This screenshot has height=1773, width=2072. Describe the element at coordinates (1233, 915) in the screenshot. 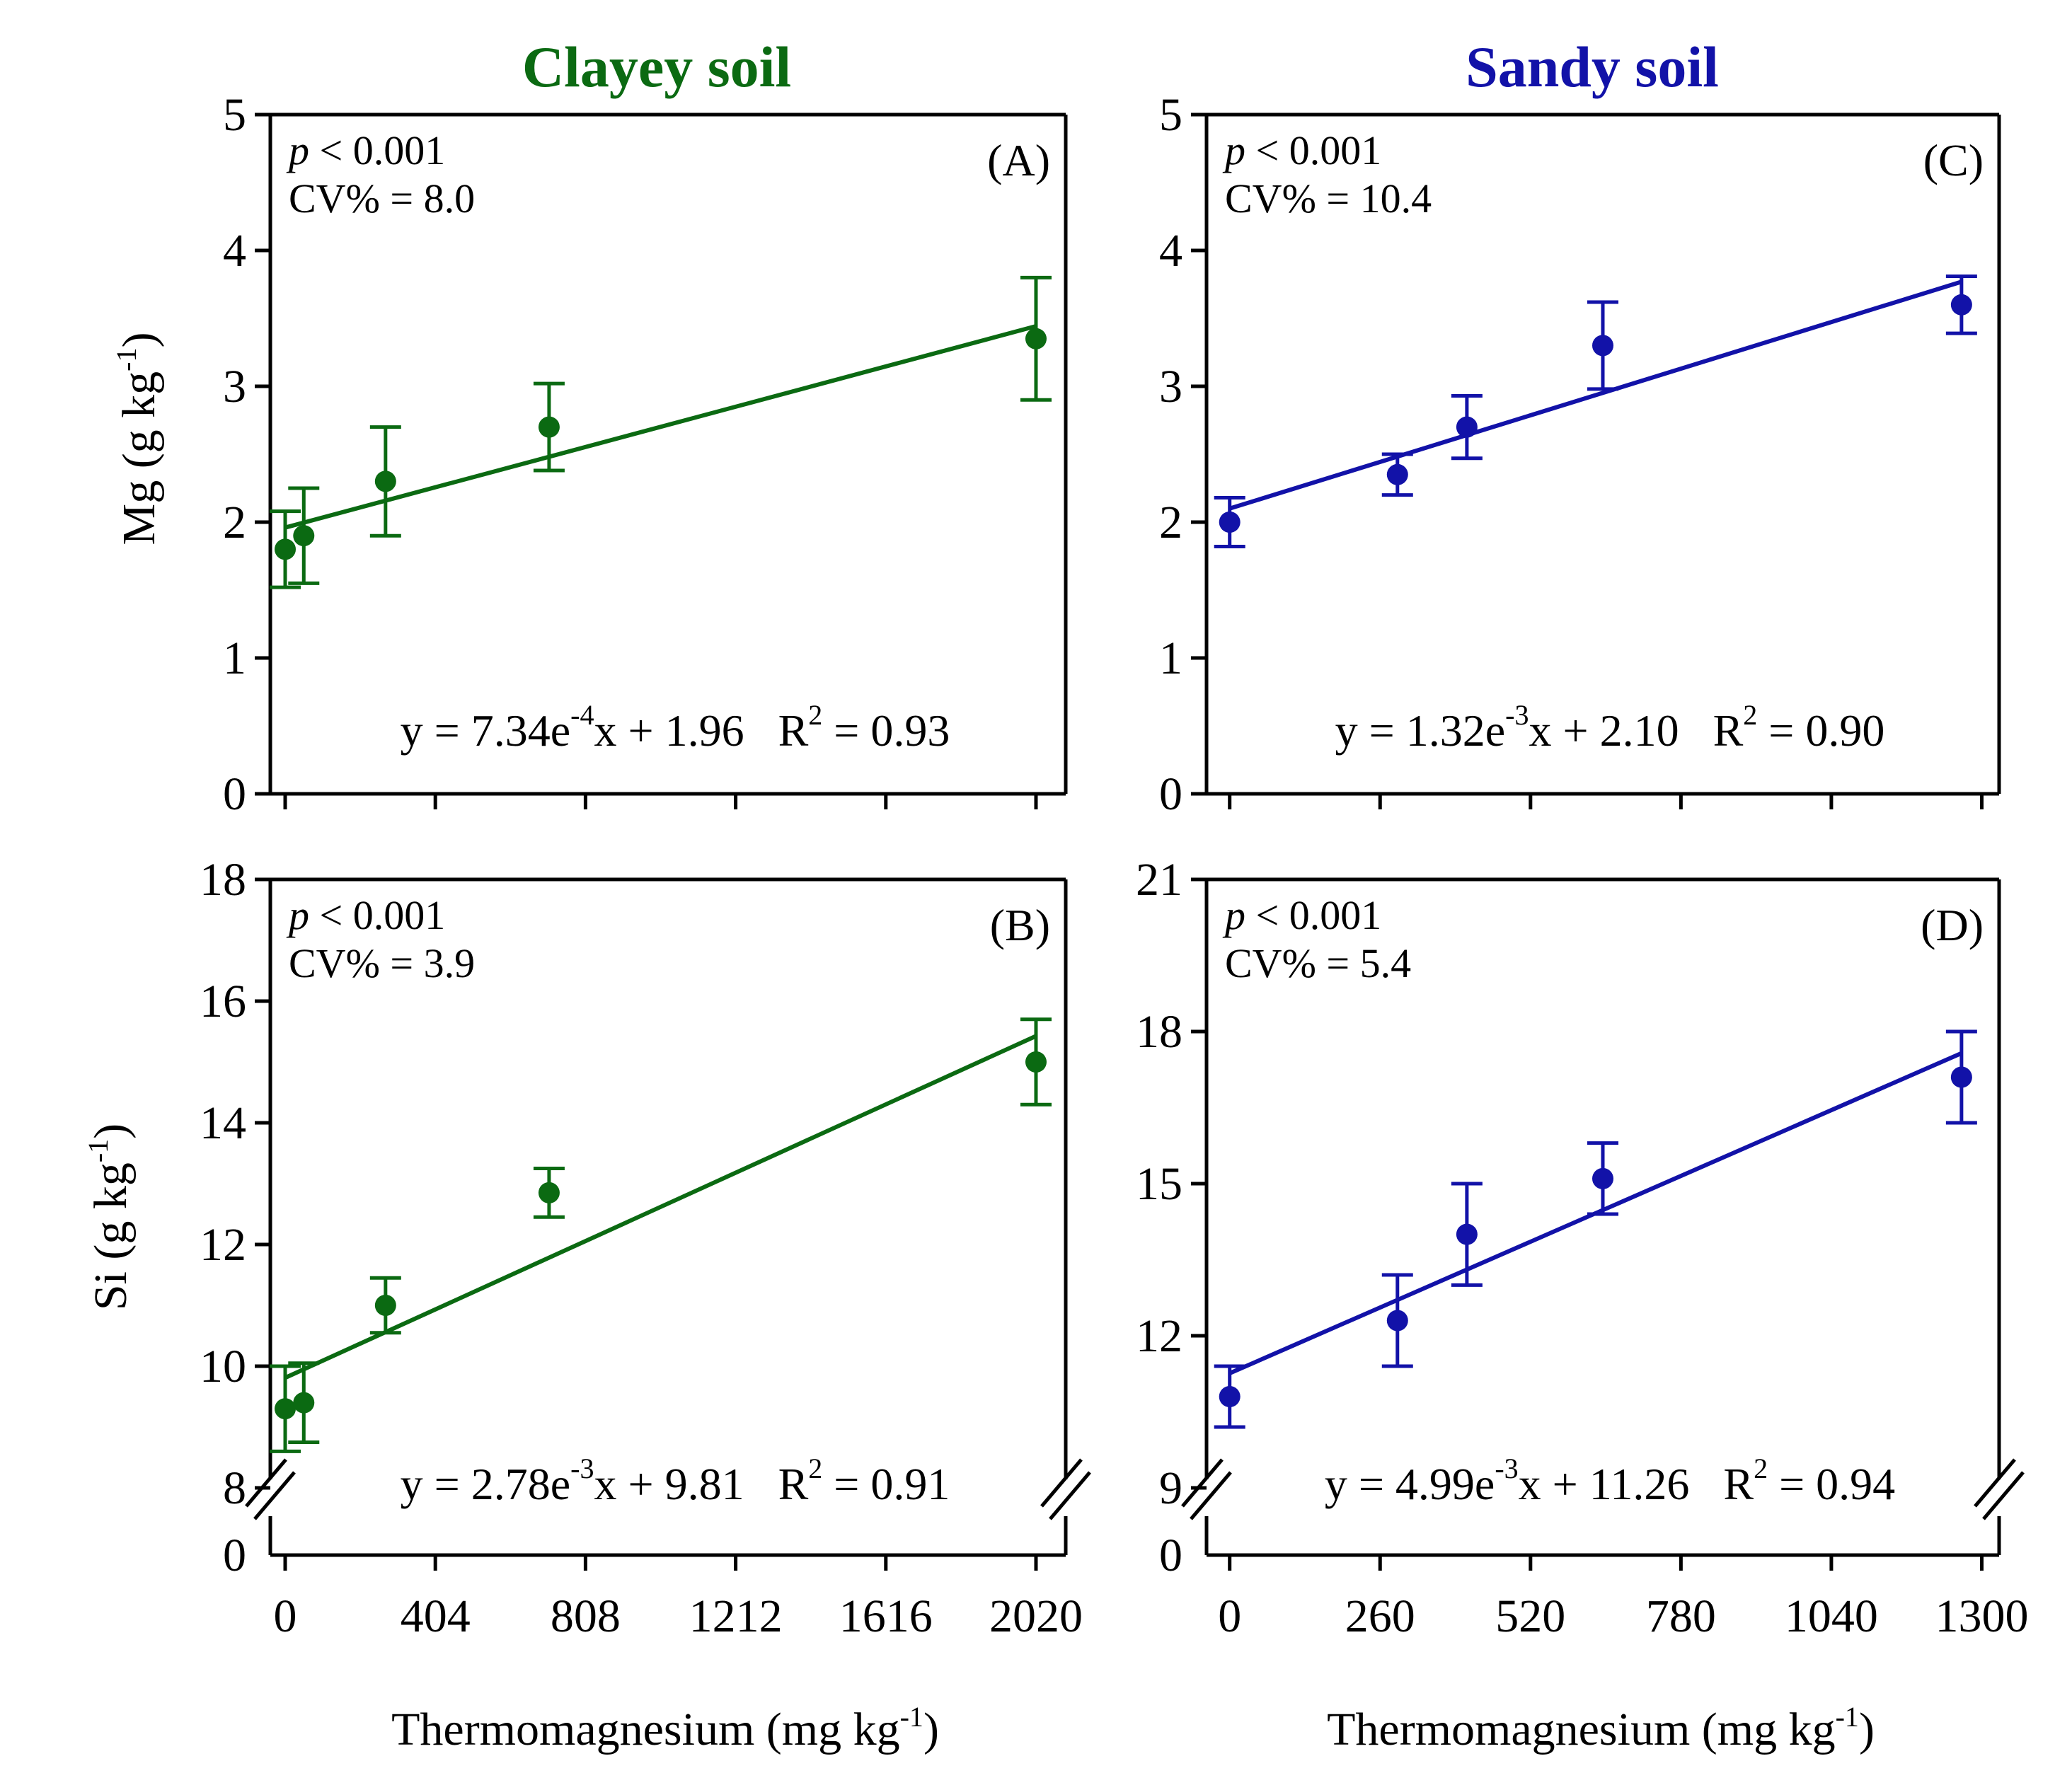

I see `p-symbol-d: p` at that location.